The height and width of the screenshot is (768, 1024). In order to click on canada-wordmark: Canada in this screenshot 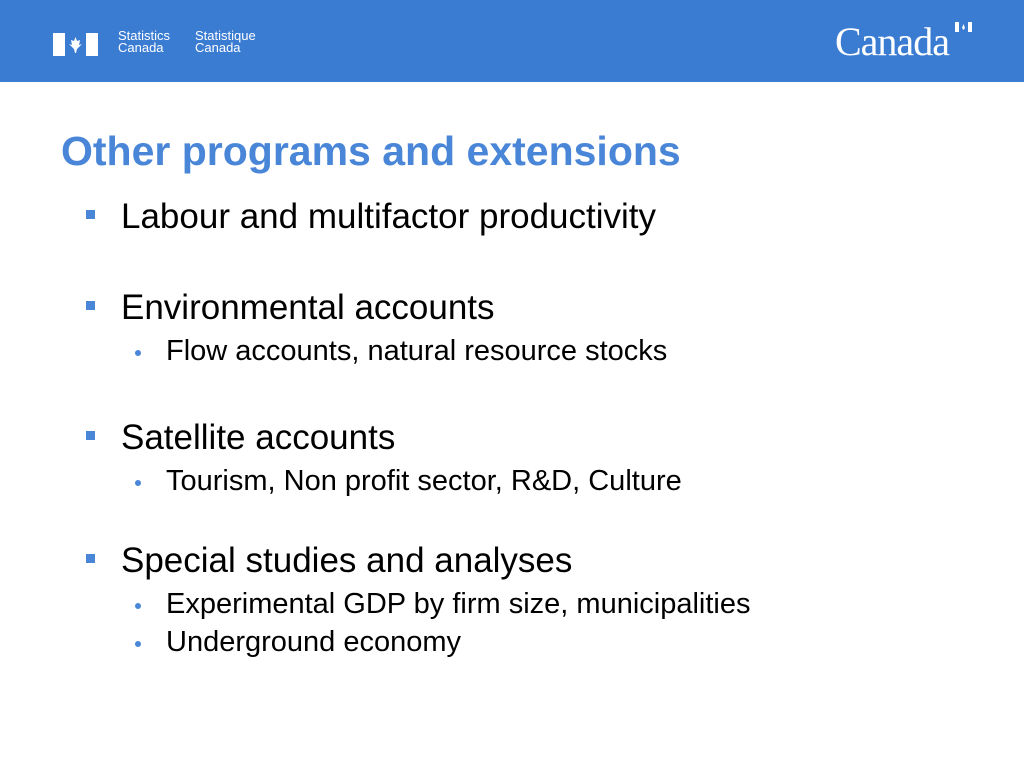, I will do `click(892, 41)`.